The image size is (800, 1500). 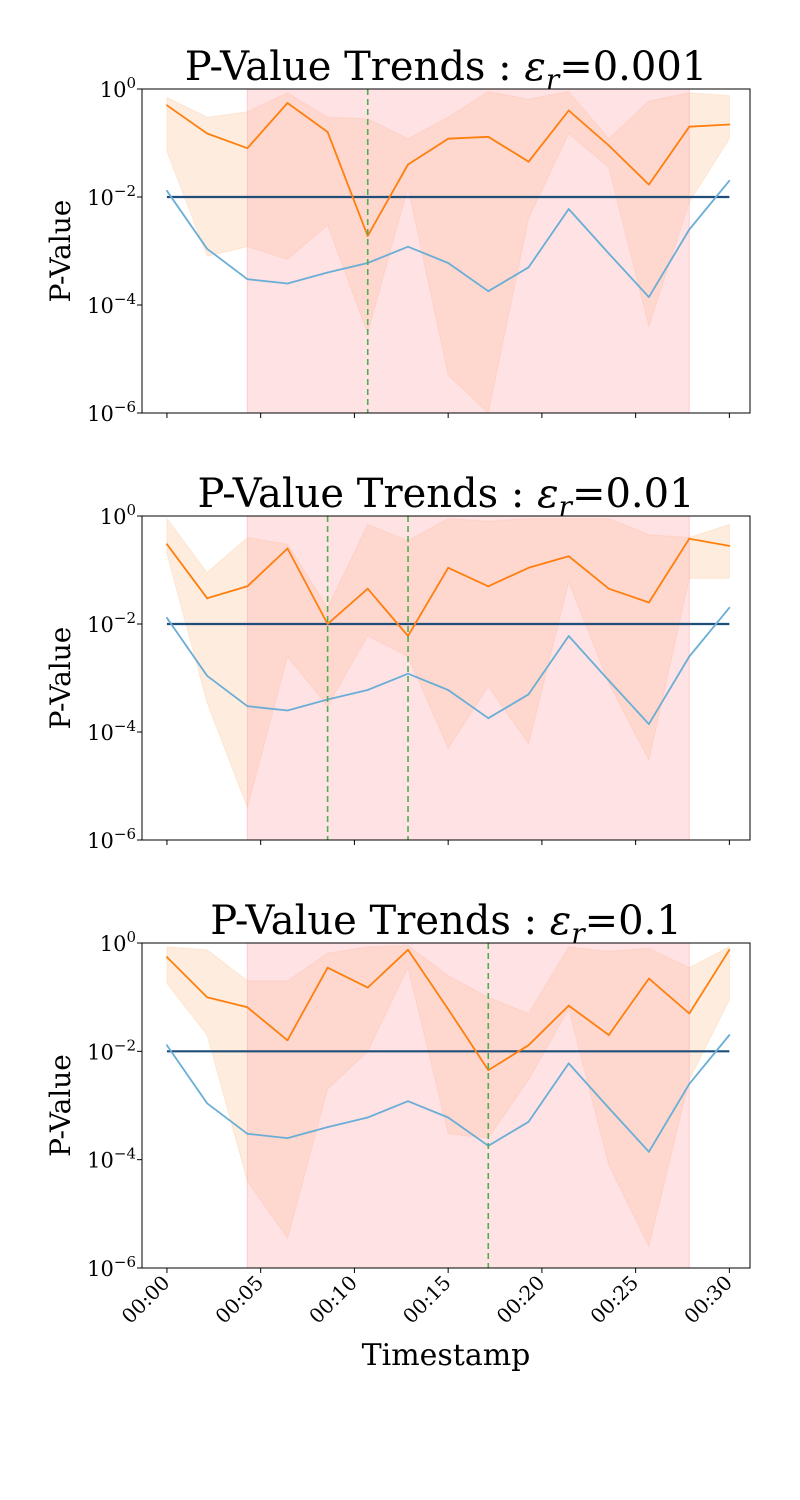 I want to click on x-tick-label: 00:00, so click(x=146, y=1300).